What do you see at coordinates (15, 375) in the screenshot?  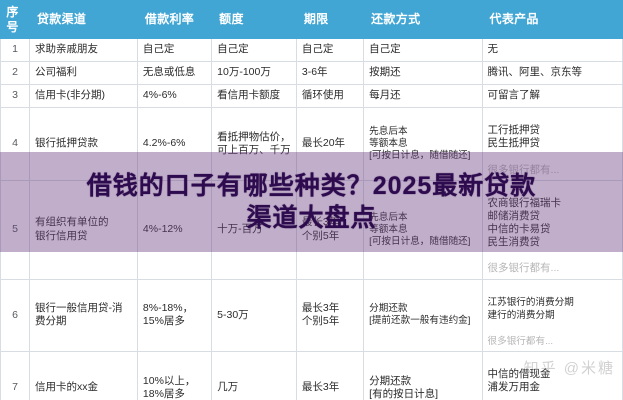 I see `cell-index: 7` at bounding box center [15, 375].